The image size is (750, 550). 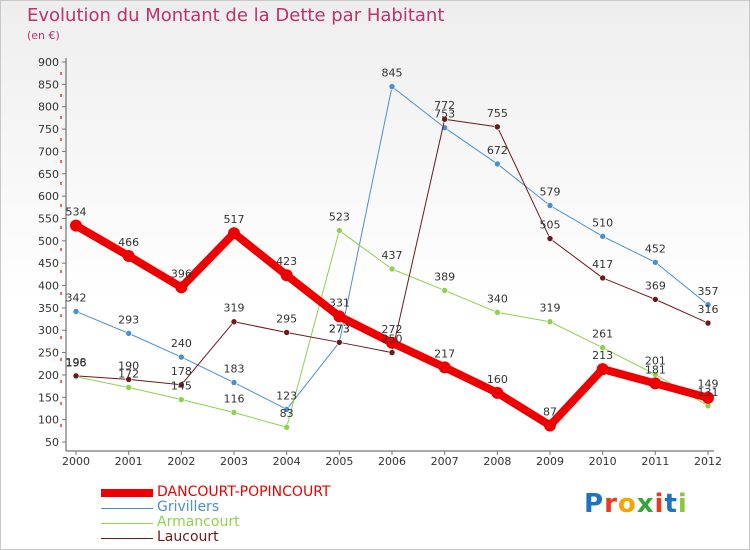 I want to click on data-label: 319, so click(x=234, y=308).